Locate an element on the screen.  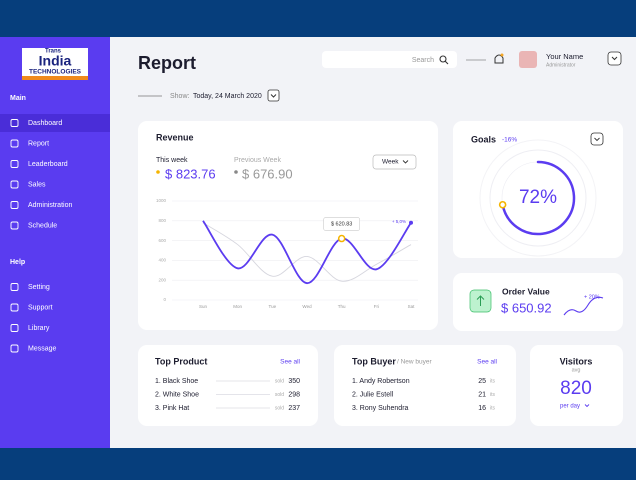
order-change: + 20% is located at coordinates (592, 297).